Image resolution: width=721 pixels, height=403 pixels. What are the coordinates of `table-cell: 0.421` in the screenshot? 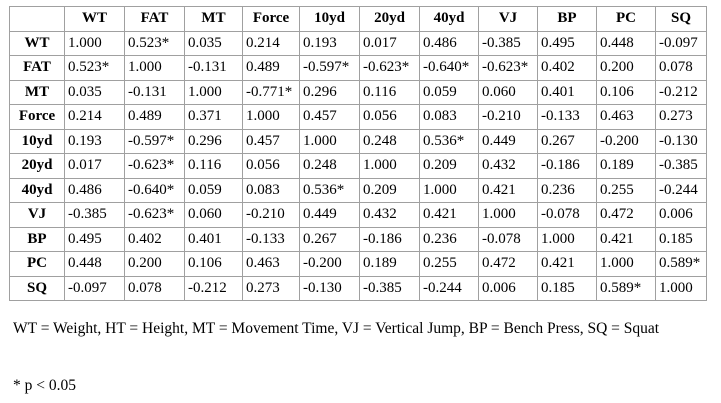 It's located at (449, 215).